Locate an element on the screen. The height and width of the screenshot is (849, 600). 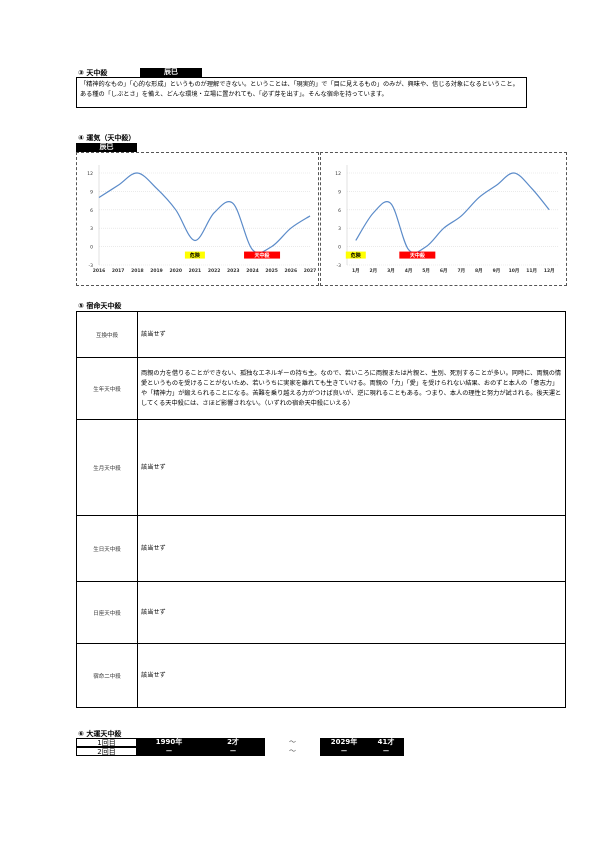
x-tick-label: 2024 is located at coordinates (252, 271).